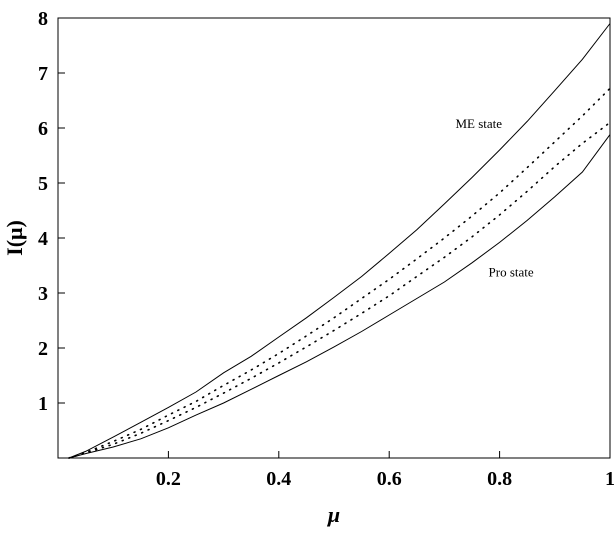  What do you see at coordinates (609, 479) in the screenshot?
I see `x-tick-label: 1` at bounding box center [609, 479].